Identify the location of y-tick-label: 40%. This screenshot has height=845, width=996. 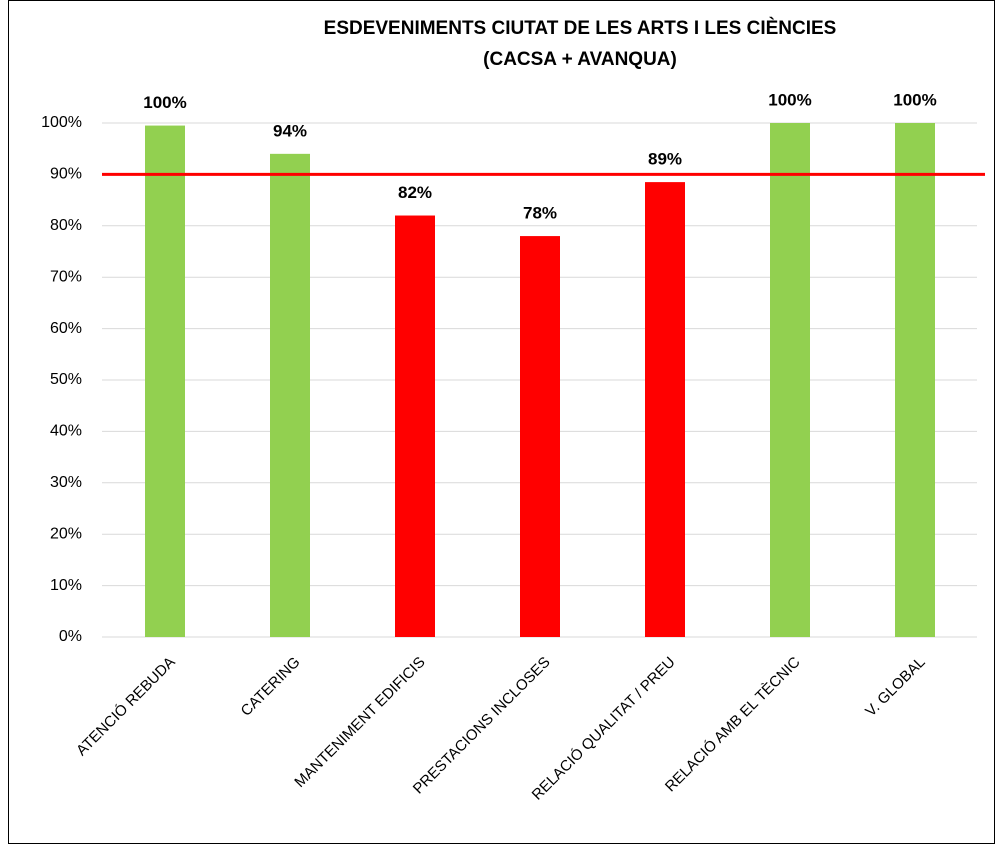
(66, 431).